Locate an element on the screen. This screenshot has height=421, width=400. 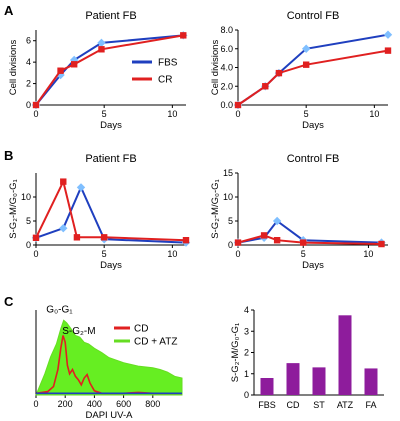
y-tick-label: 15 is located at coordinates (228, 173).